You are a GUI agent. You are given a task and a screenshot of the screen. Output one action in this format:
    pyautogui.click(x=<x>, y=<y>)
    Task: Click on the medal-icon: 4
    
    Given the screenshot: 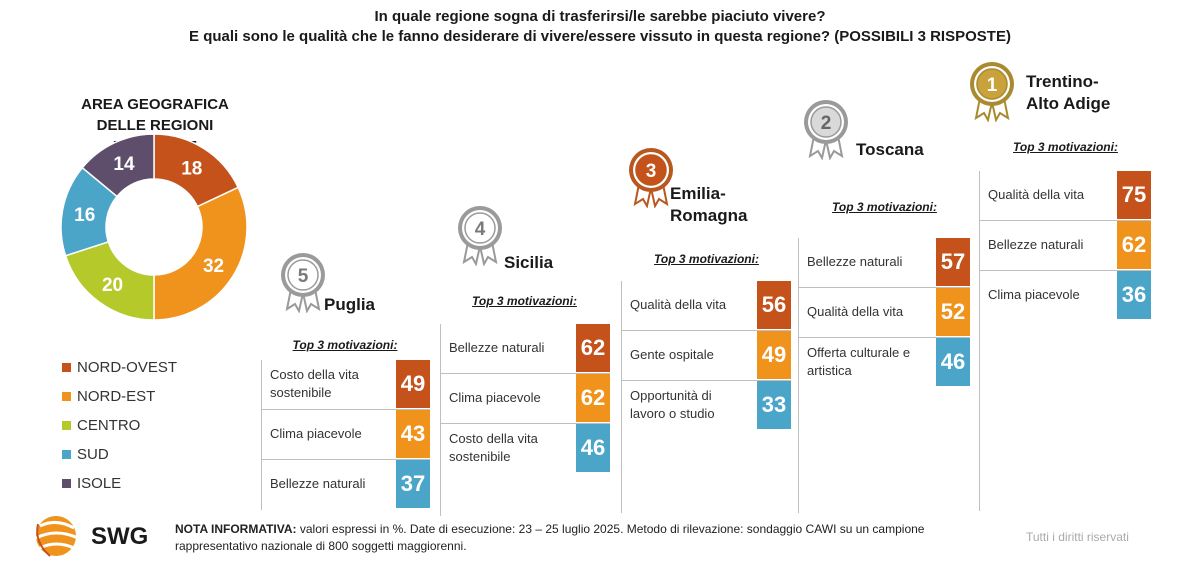 What is the action you would take?
    pyautogui.click(x=480, y=236)
    